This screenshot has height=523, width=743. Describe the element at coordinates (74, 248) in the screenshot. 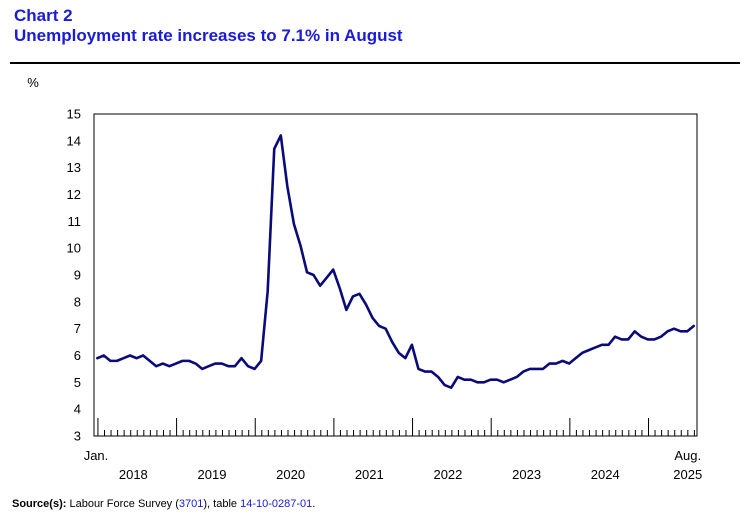

I see `y-tick-label: 10` at that location.